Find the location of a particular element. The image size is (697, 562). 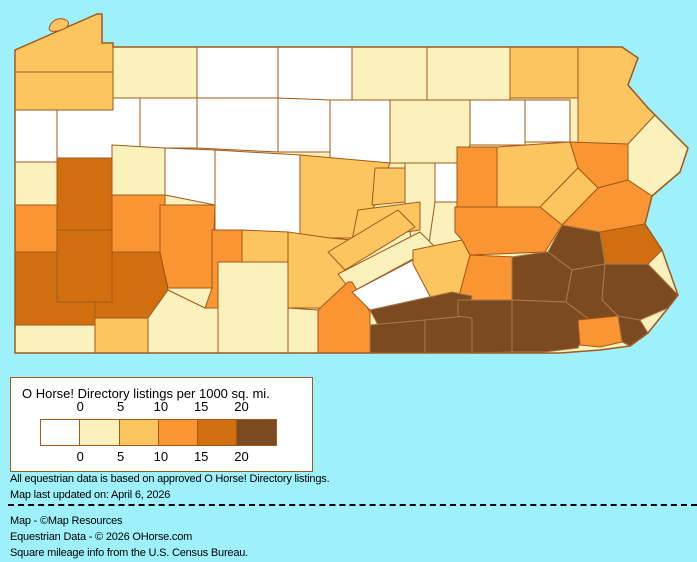

county-mifflin is located at coordinates (371, 240).